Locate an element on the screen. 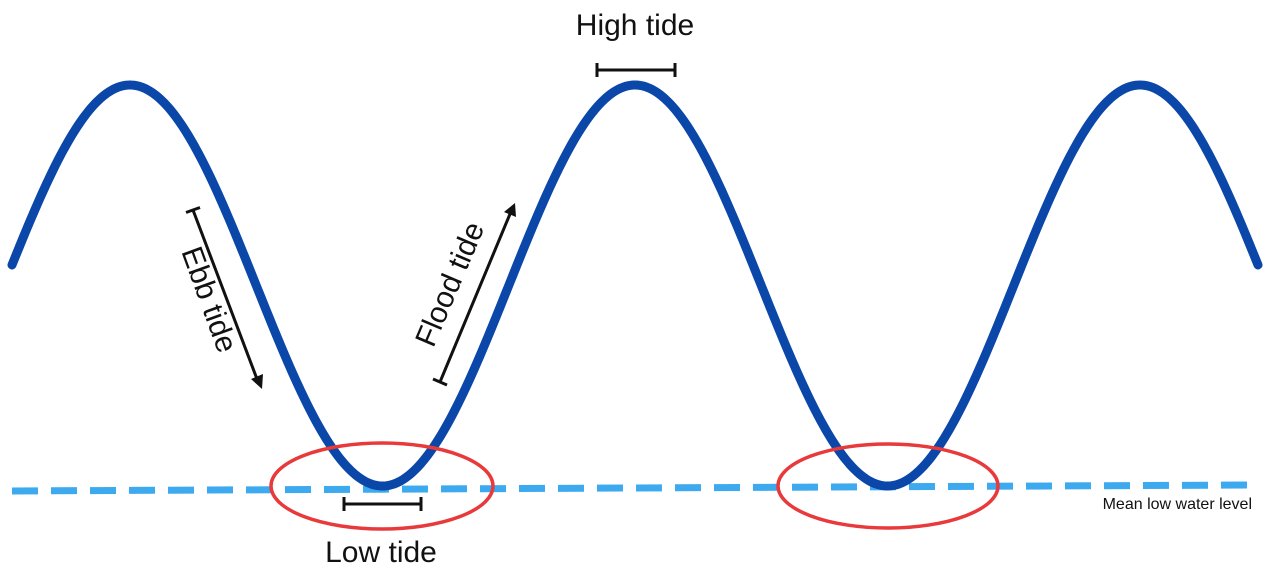  high-tide-bracket is located at coordinates (636, 70).